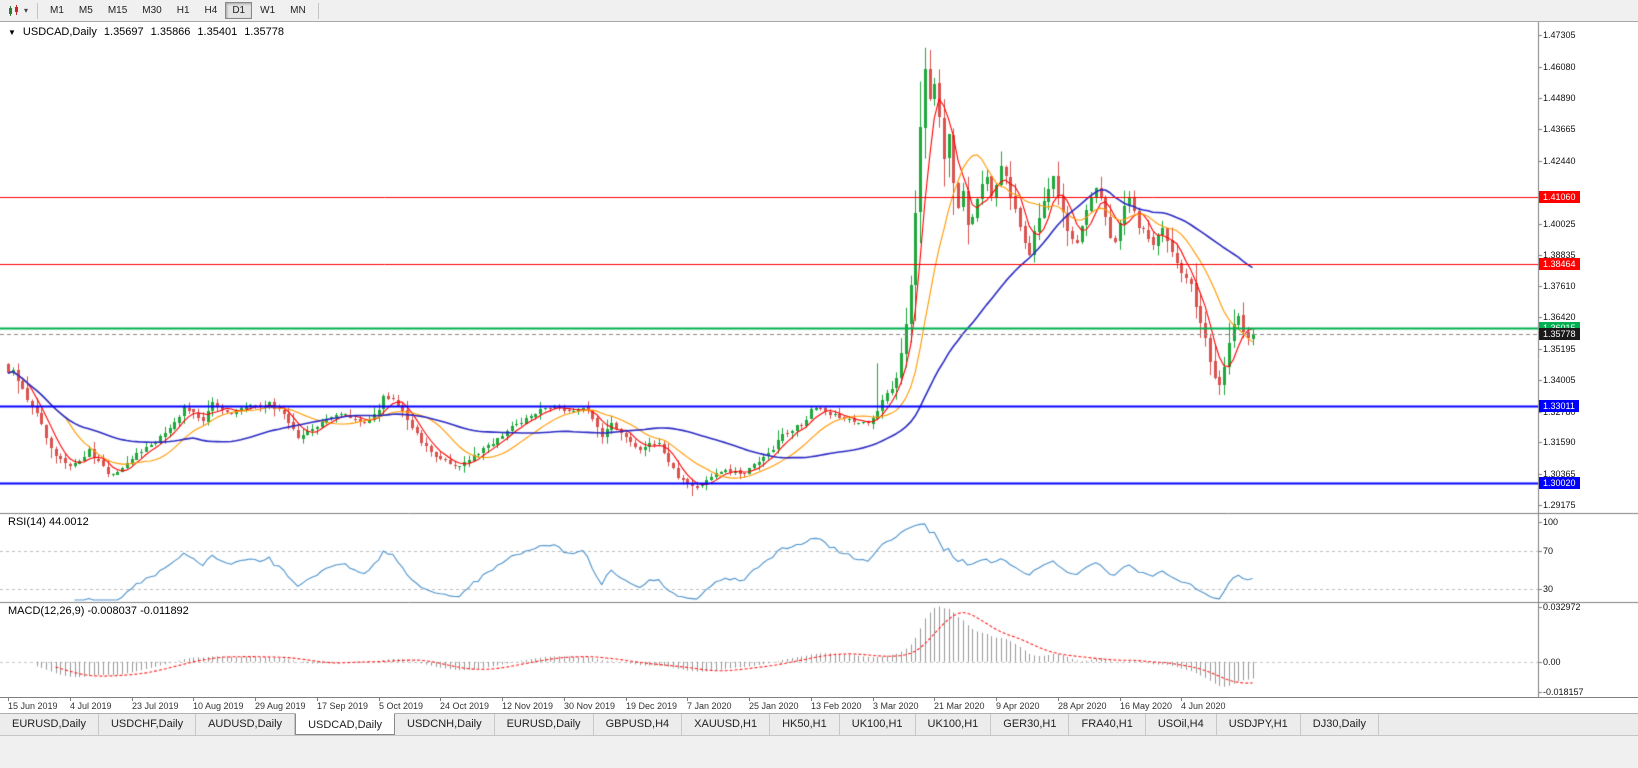  I want to click on close-value: 1.35778, so click(264, 32).